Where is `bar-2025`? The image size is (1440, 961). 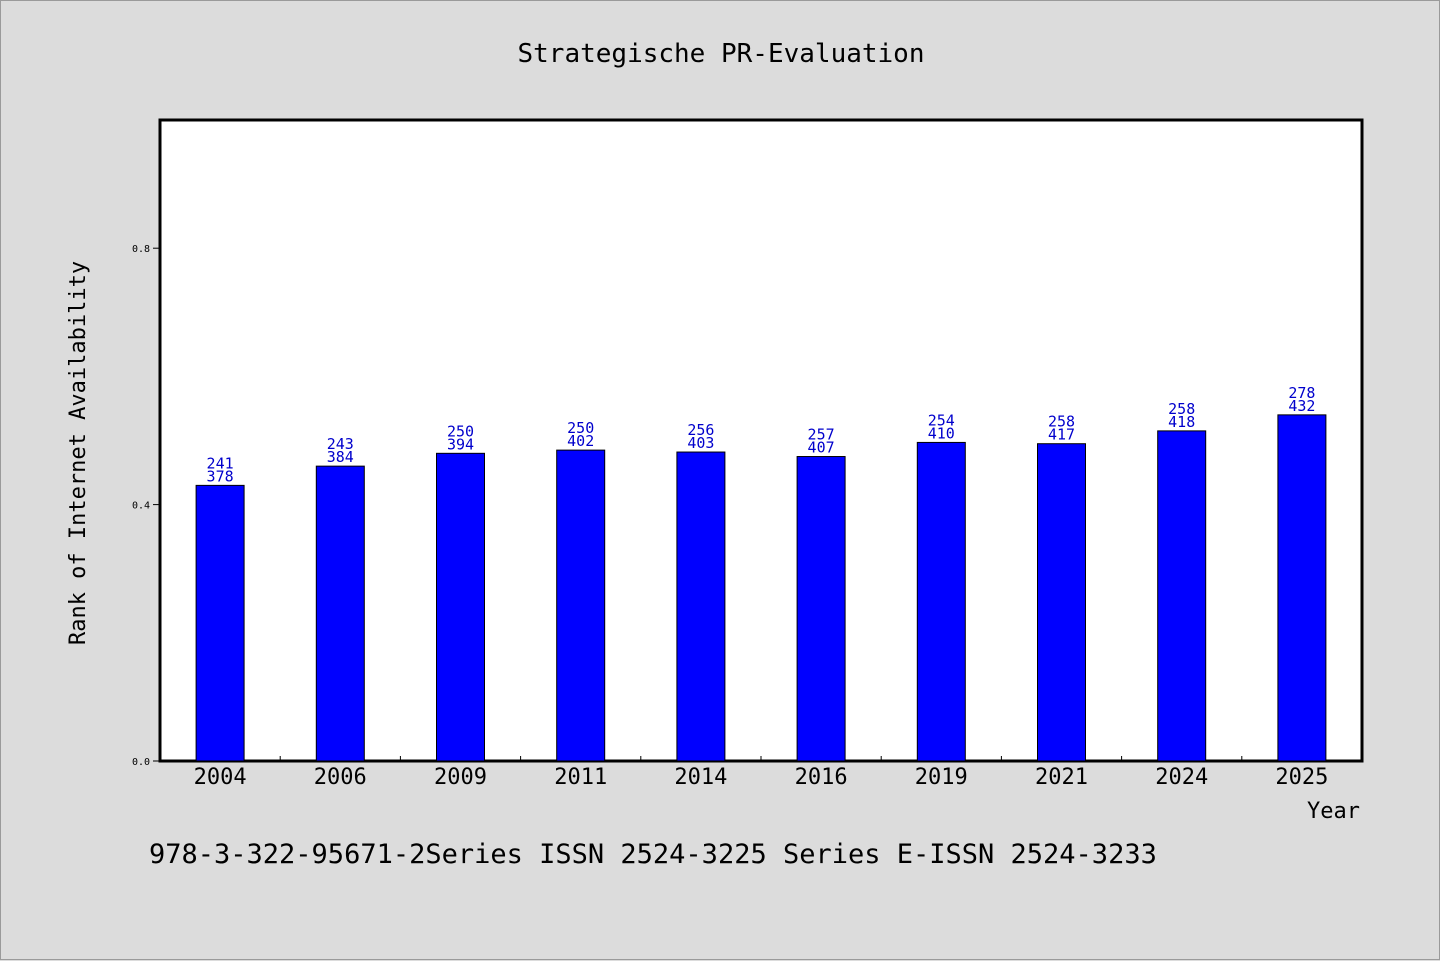 bar-2025 is located at coordinates (1302, 588).